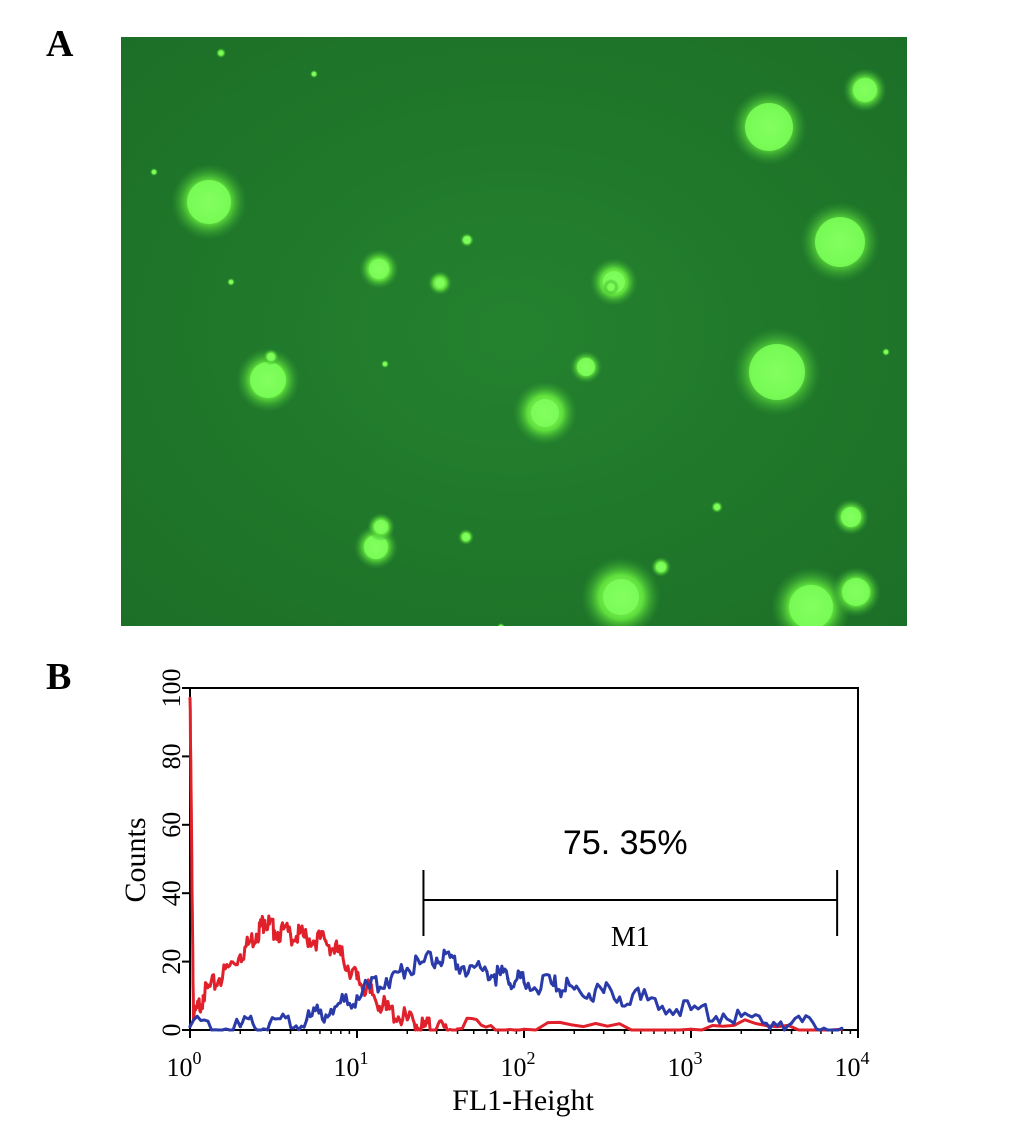 The height and width of the screenshot is (1123, 1033). I want to click on x-tick-label: 10², so click(518, 1065).